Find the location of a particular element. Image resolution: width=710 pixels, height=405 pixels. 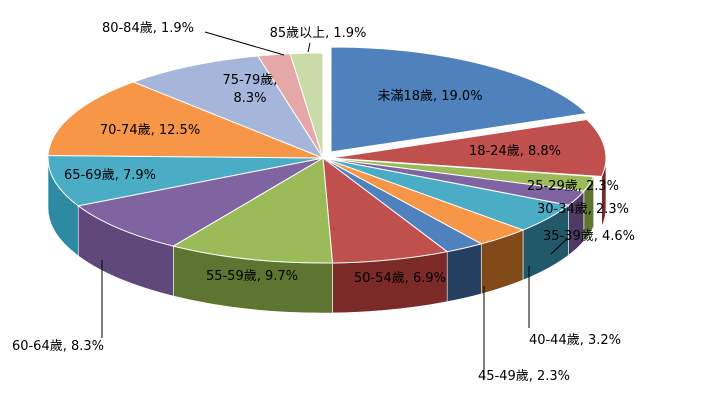

data-label: 55-59歲, 9.7% is located at coordinates (252, 276).